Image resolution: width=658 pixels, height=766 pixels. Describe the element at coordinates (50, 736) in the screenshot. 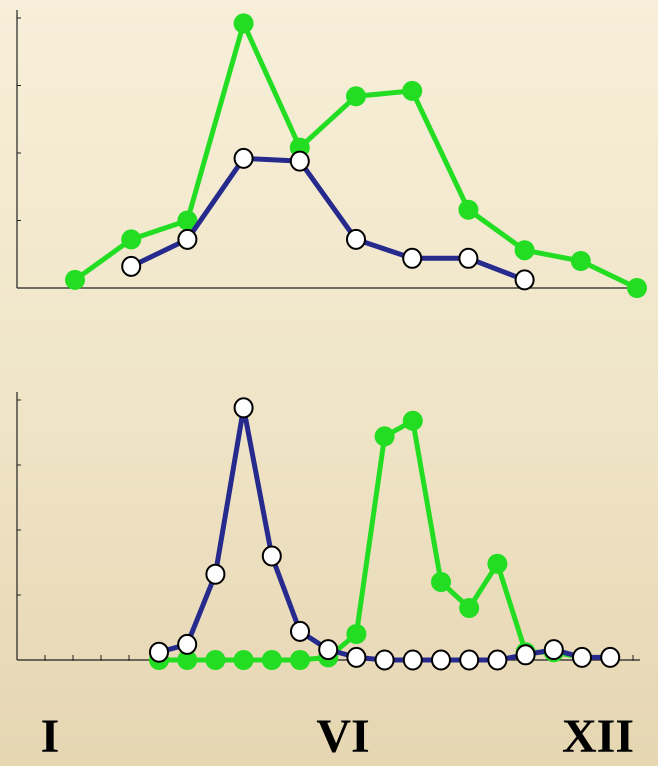

I see `month-label-jan: I` at that location.